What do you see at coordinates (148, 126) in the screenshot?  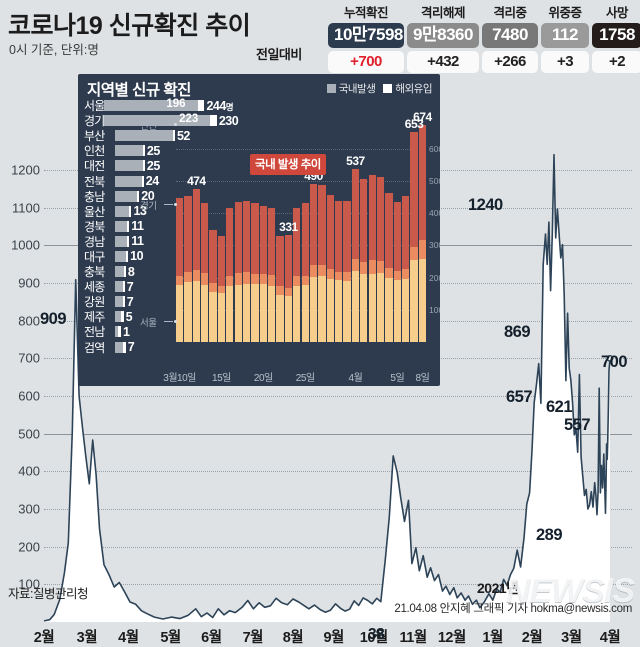 I see `stack-layer-label: 인천` at bounding box center [148, 126].